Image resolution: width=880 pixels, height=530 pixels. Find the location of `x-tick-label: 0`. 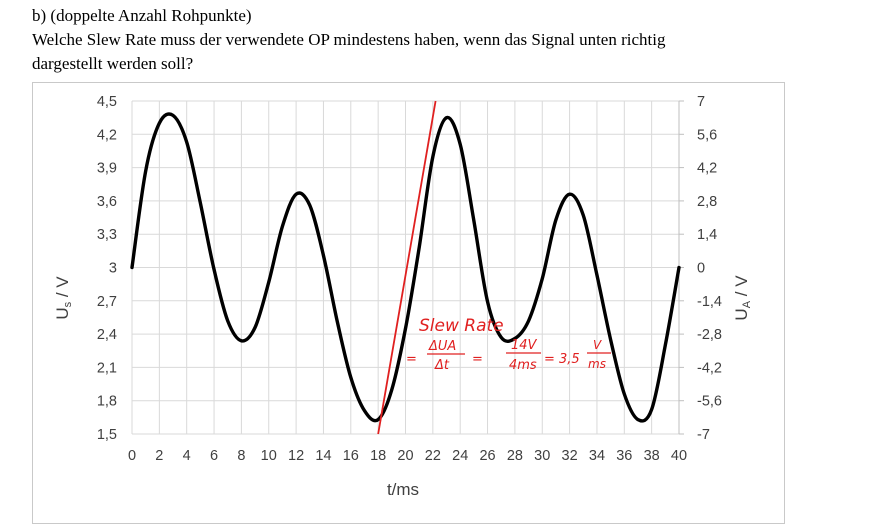

x-tick-label: 0 is located at coordinates (132, 456).